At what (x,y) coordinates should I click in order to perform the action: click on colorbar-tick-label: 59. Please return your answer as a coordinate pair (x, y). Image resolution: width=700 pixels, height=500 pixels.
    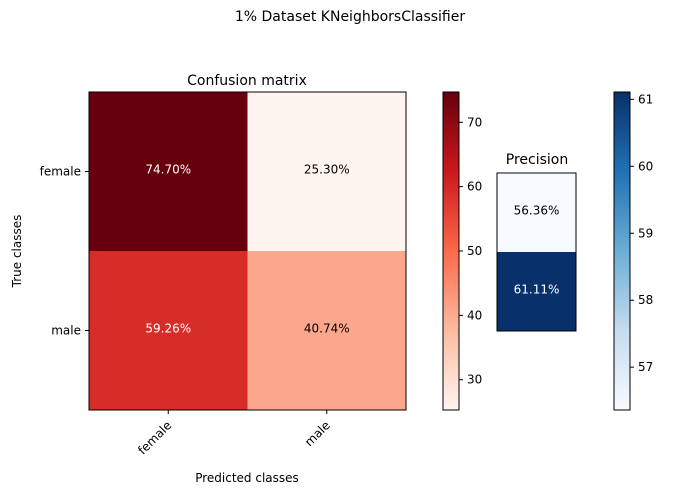
    Looking at the image, I should click on (645, 233).